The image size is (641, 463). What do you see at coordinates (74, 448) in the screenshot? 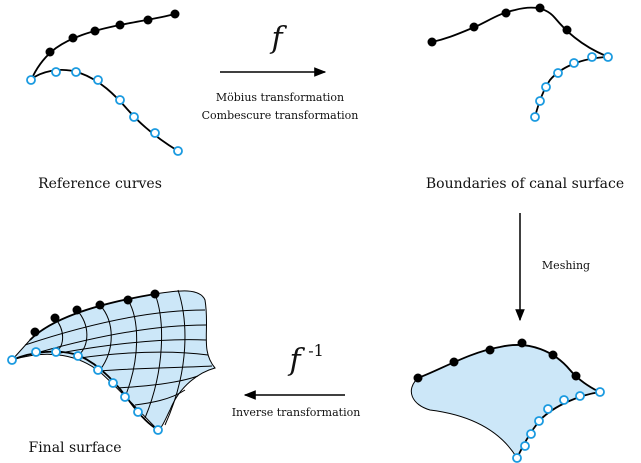
I see `panel-label: Final surface` at bounding box center [74, 448].